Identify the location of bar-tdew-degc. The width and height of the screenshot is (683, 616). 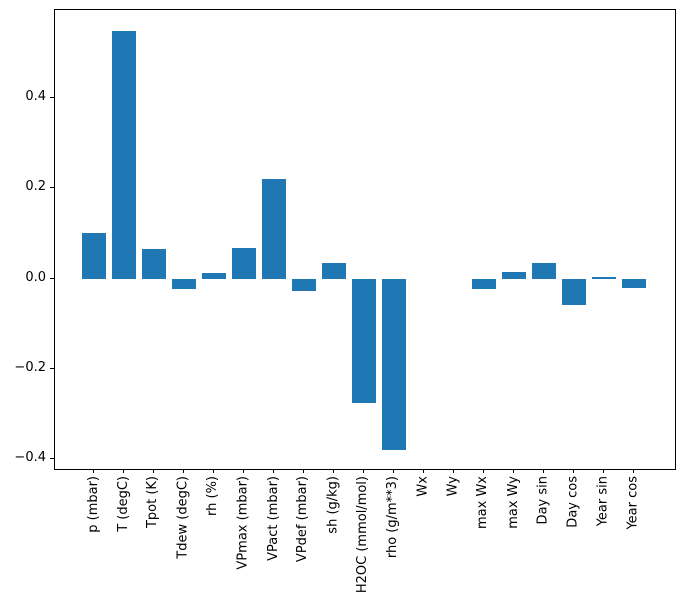
(183, 283).